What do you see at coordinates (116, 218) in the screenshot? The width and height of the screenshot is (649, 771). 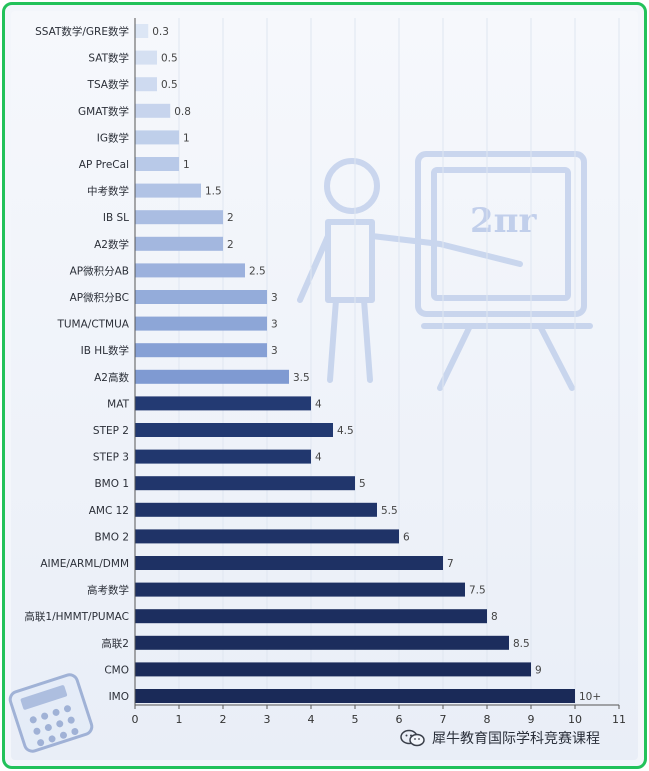 I see `category-label: IB SL` at bounding box center [116, 218].